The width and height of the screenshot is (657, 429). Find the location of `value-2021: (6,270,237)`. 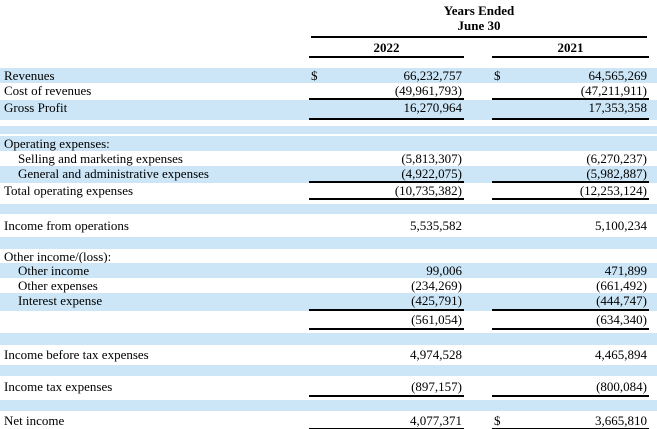

value-2021: (6,270,237) is located at coordinates (570, 158).